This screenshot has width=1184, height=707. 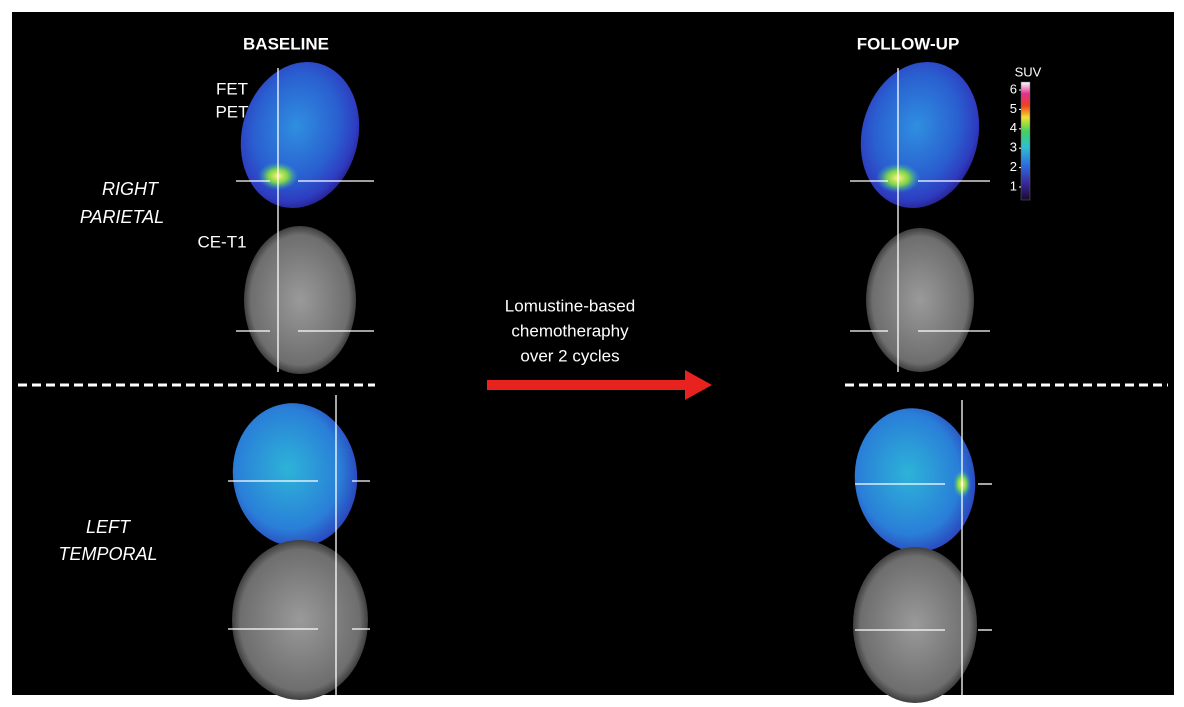 I want to click on arrow, so click(x=599, y=385).